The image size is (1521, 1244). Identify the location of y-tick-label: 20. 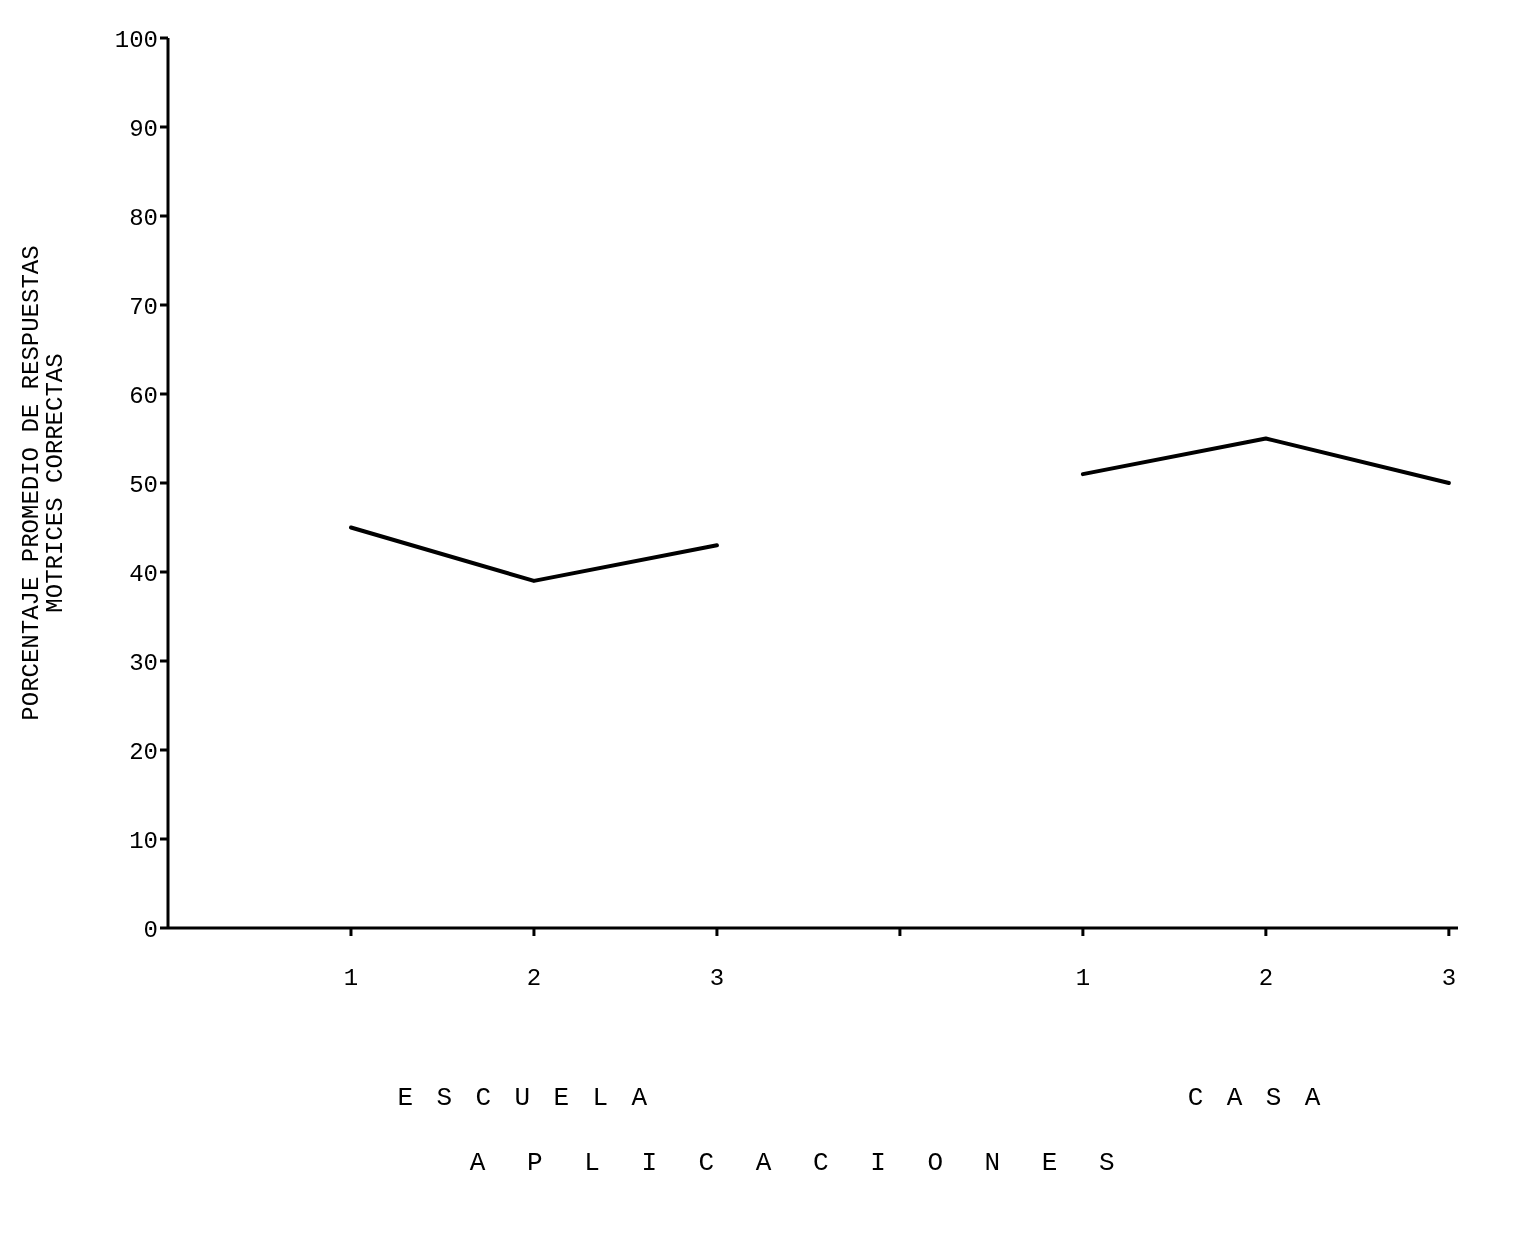
(143, 752).